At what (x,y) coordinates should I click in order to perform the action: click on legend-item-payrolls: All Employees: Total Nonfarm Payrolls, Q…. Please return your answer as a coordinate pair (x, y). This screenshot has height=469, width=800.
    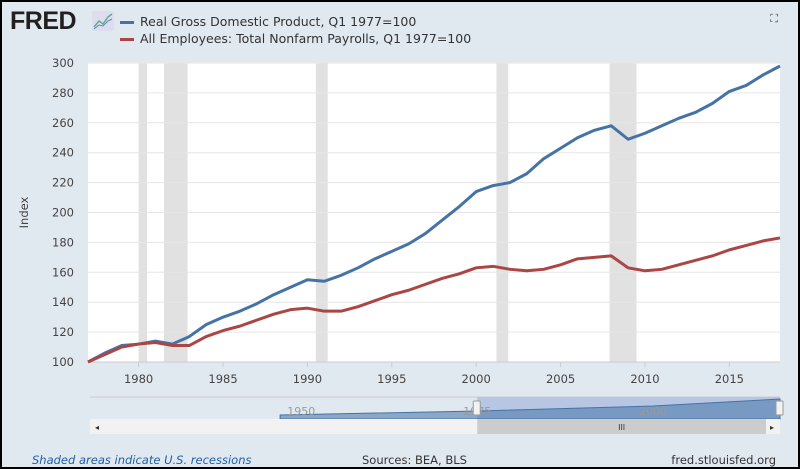
    Looking at the image, I should click on (295, 38).